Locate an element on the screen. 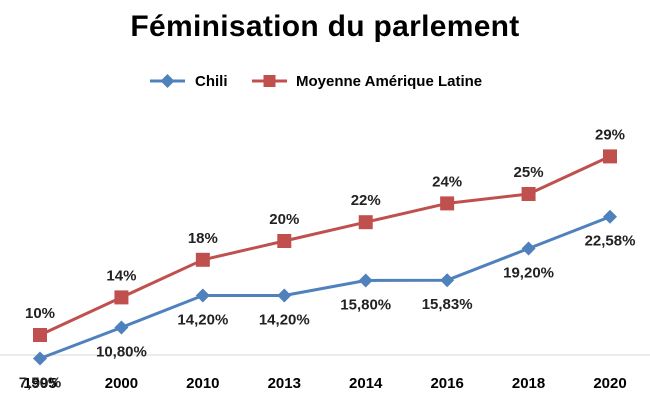 This screenshot has height=400, width=650. legend-label: Chili is located at coordinates (211, 81).